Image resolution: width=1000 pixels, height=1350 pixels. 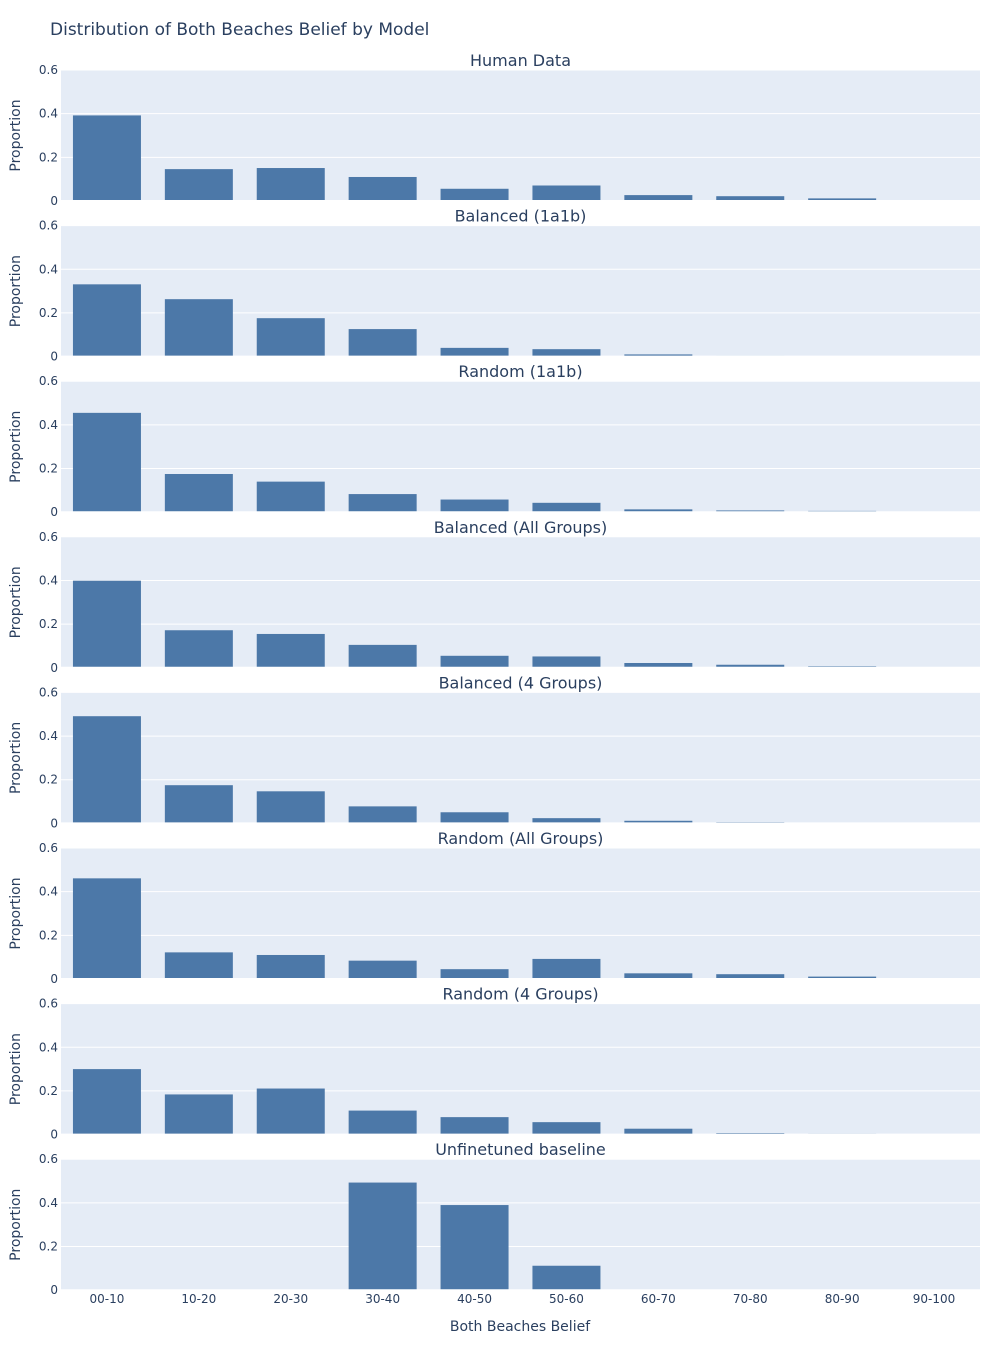 I want to click on x-tick-label: 50-60, so click(x=566, y=1299).